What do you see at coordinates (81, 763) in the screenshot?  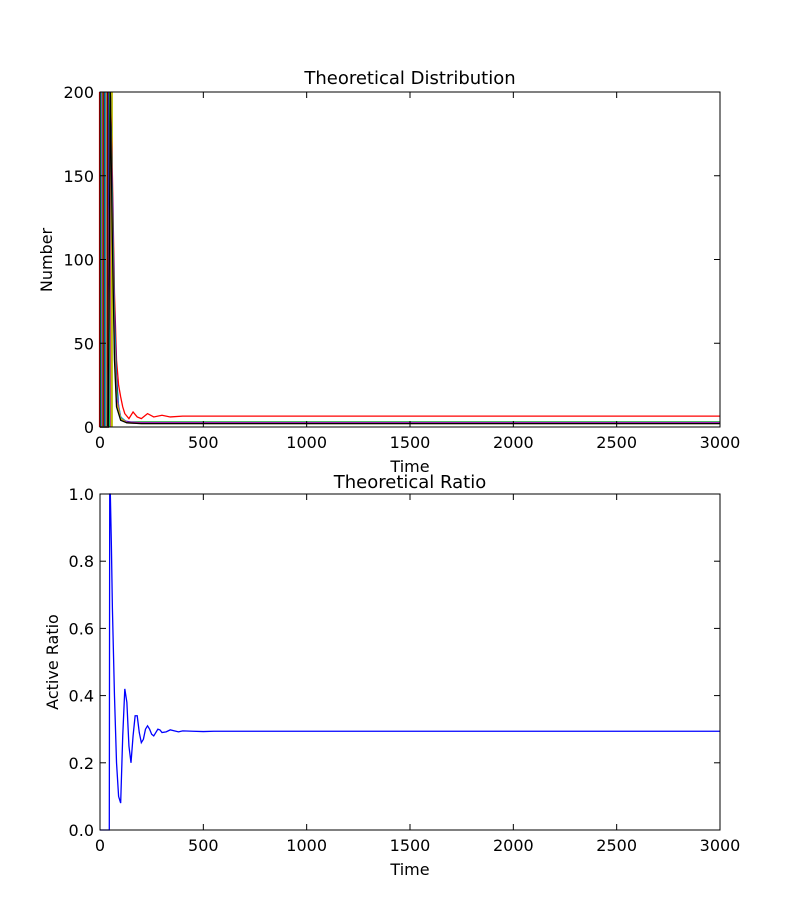 I see `y-tick-label: 0.2` at bounding box center [81, 763].